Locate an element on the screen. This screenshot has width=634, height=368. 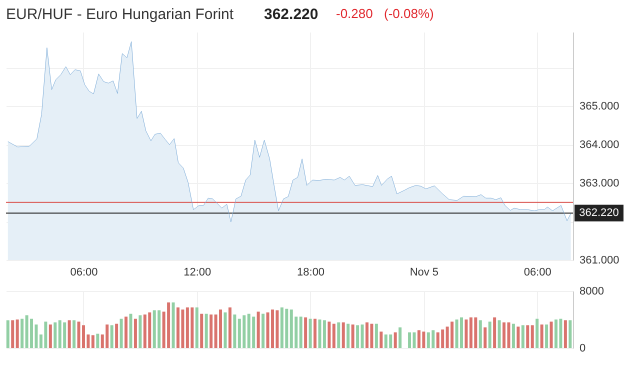
y-tick-label: 364.000 is located at coordinates (600, 145).